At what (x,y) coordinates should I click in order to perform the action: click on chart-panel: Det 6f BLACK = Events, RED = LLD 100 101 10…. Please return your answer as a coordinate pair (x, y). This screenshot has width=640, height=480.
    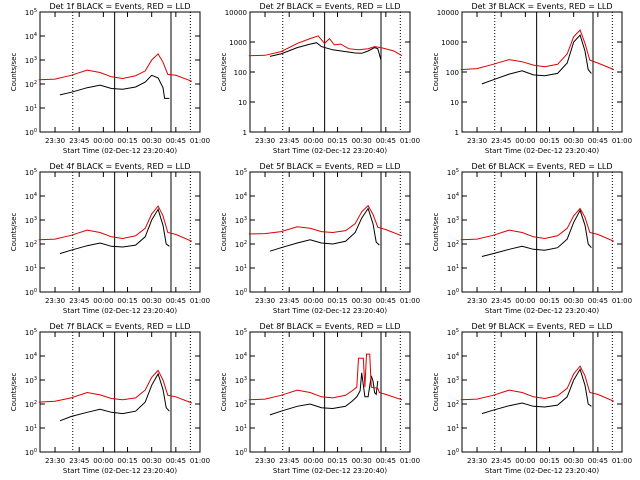
    Looking at the image, I should click on (532, 238).